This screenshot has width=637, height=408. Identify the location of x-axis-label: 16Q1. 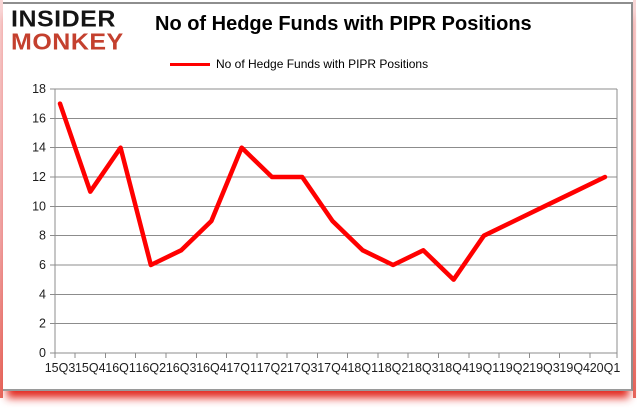
(120, 368).